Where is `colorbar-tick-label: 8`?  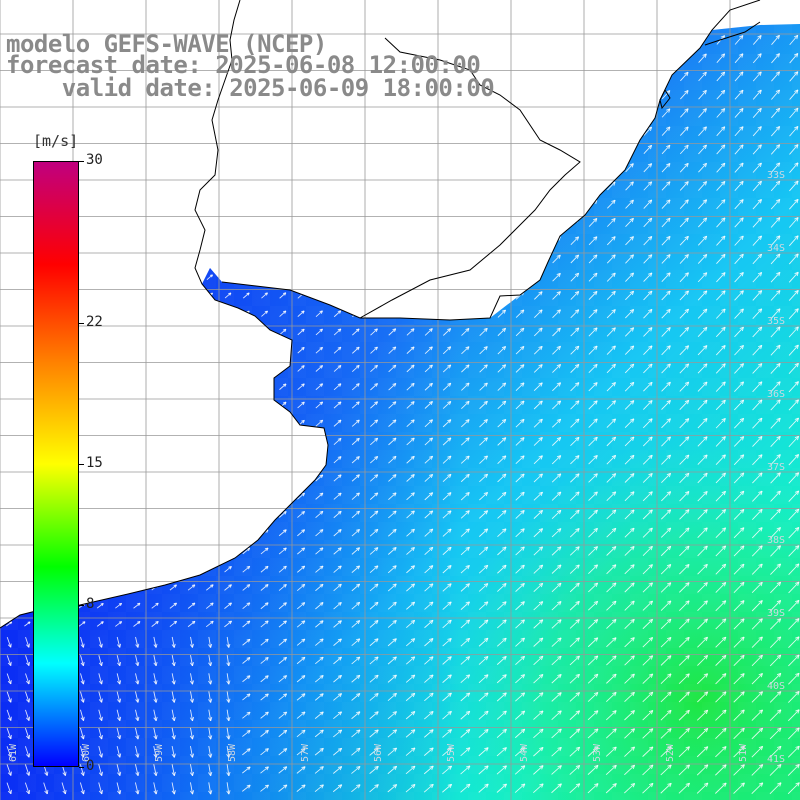 colorbar-tick-label: 8 is located at coordinates (90, 604).